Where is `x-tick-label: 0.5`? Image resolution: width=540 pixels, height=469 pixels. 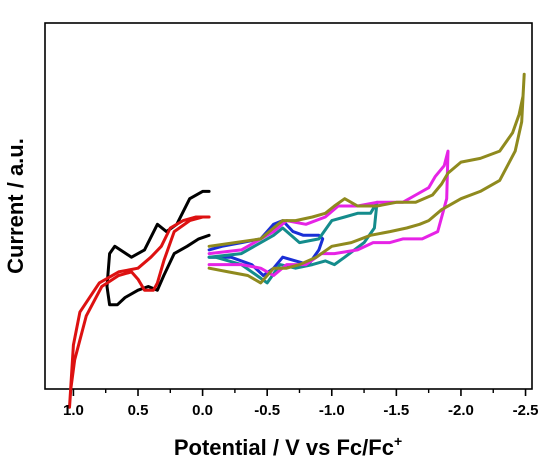 x-tick-label: 0.5 is located at coordinates (138, 410).